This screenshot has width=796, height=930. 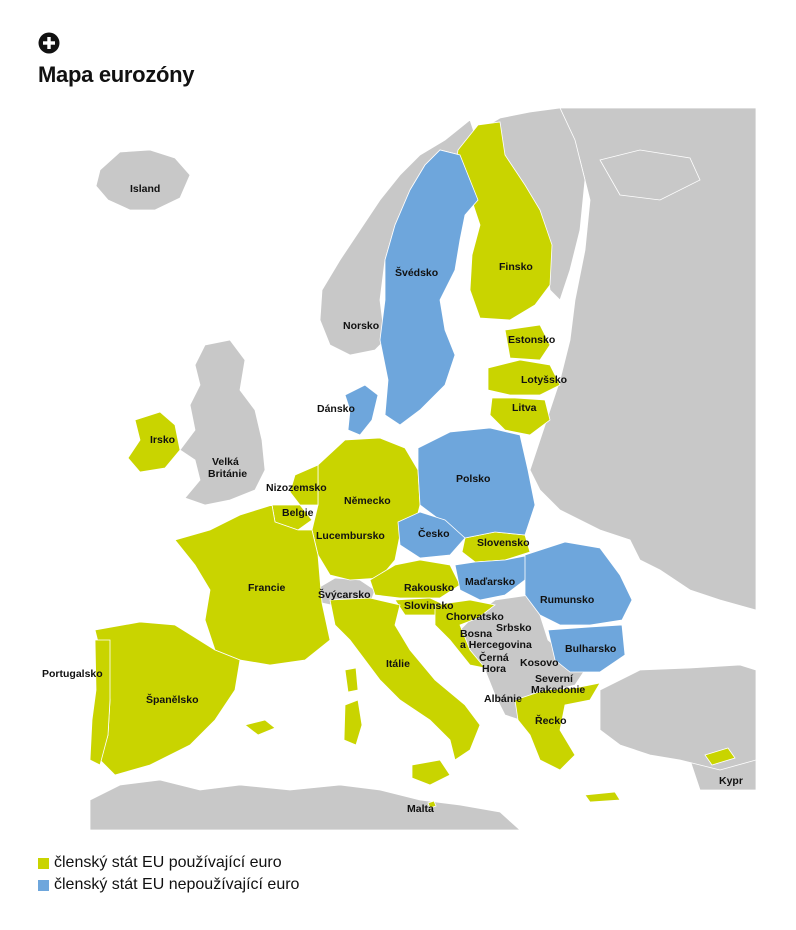 I want to click on label-belgie: Belgie, so click(x=298, y=513).